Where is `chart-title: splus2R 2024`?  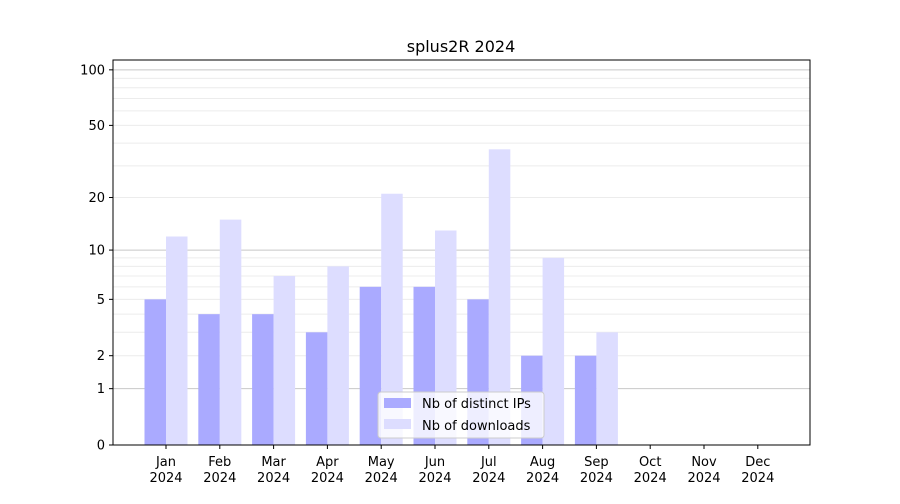
chart-title: splus2R 2024 is located at coordinates (461, 46).